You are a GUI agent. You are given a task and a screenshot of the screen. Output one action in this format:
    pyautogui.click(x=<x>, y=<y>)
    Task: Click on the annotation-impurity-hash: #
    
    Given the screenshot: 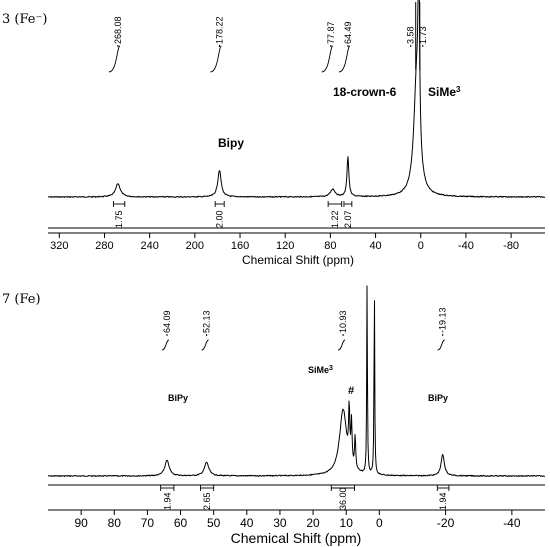 What is the action you would take?
    pyautogui.click(x=351, y=391)
    